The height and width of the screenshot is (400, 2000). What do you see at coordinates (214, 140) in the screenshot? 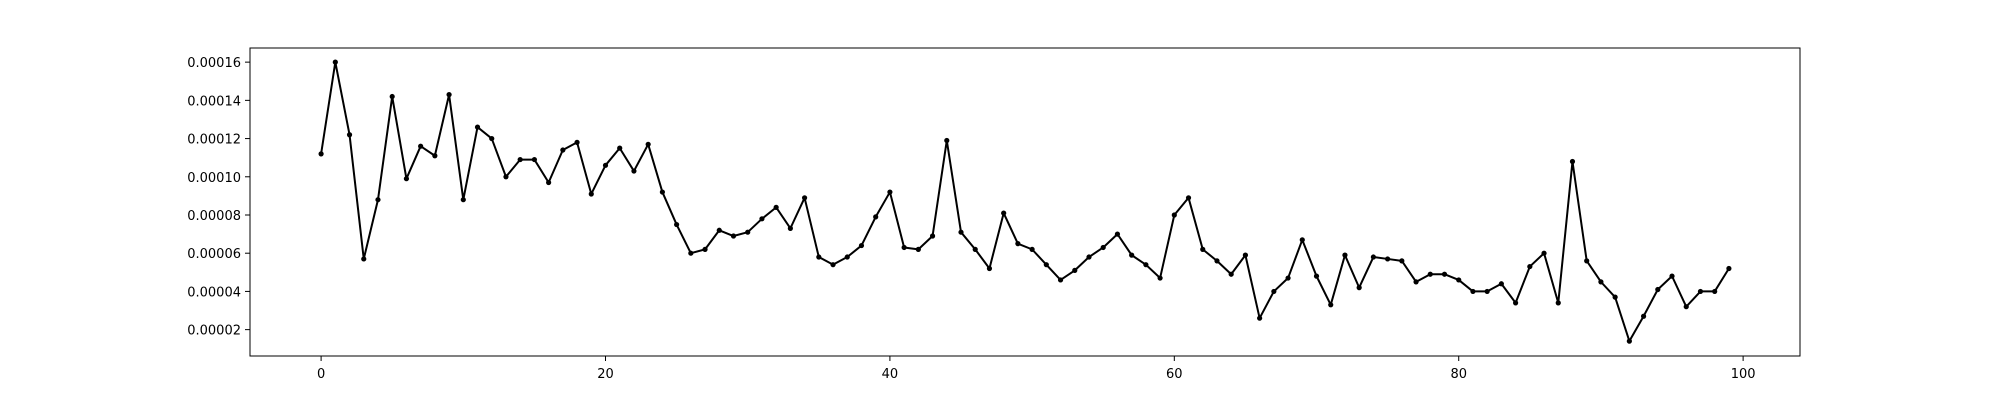
I see `y-tick-label: 0.00012` at bounding box center [214, 140].